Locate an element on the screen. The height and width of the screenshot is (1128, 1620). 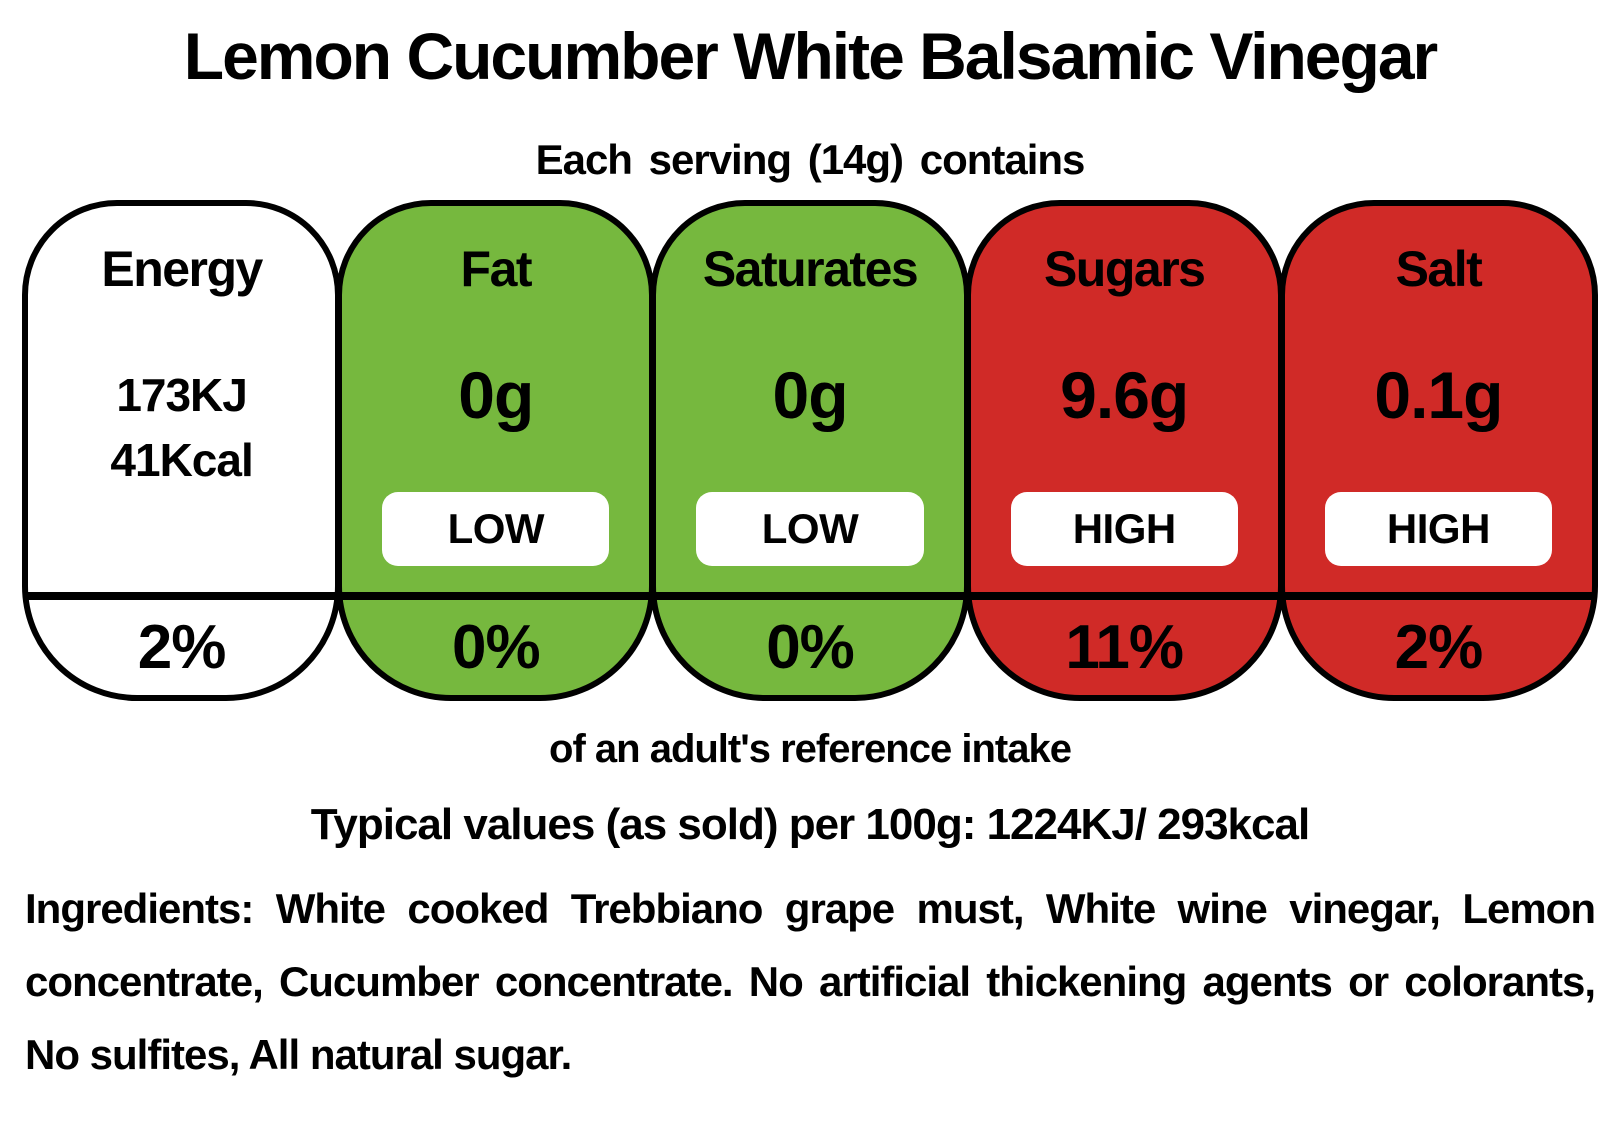
badge-fat-label: Fat is located at coordinates (496, 269).